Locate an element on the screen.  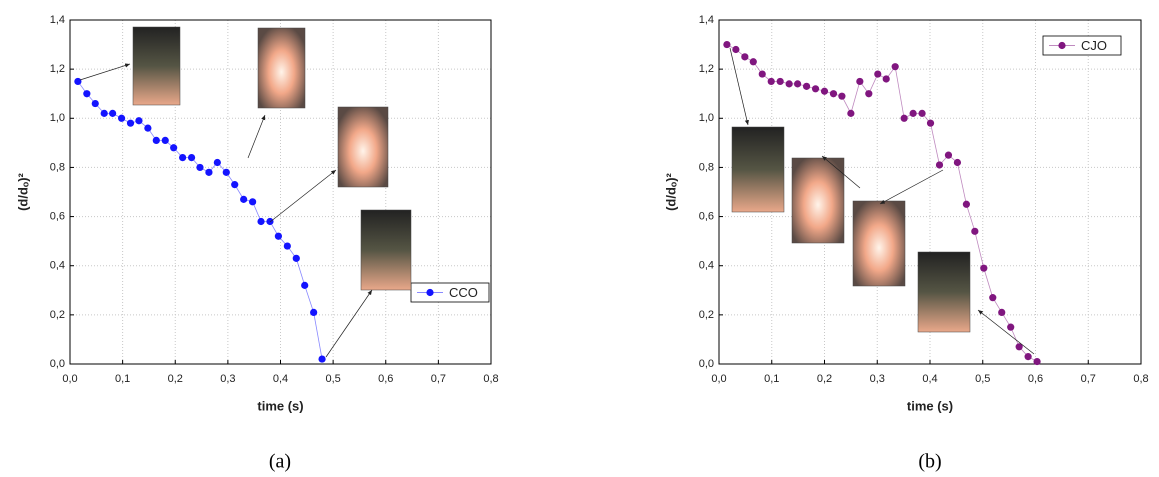
y-tick-label: 0,2 is located at coordinates (57, 315).